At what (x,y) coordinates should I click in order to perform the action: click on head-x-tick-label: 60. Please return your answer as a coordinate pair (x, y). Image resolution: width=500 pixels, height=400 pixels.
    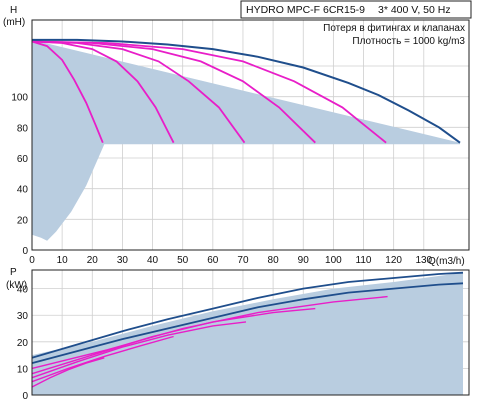
    Looking at the image, I should click on (213, 260).